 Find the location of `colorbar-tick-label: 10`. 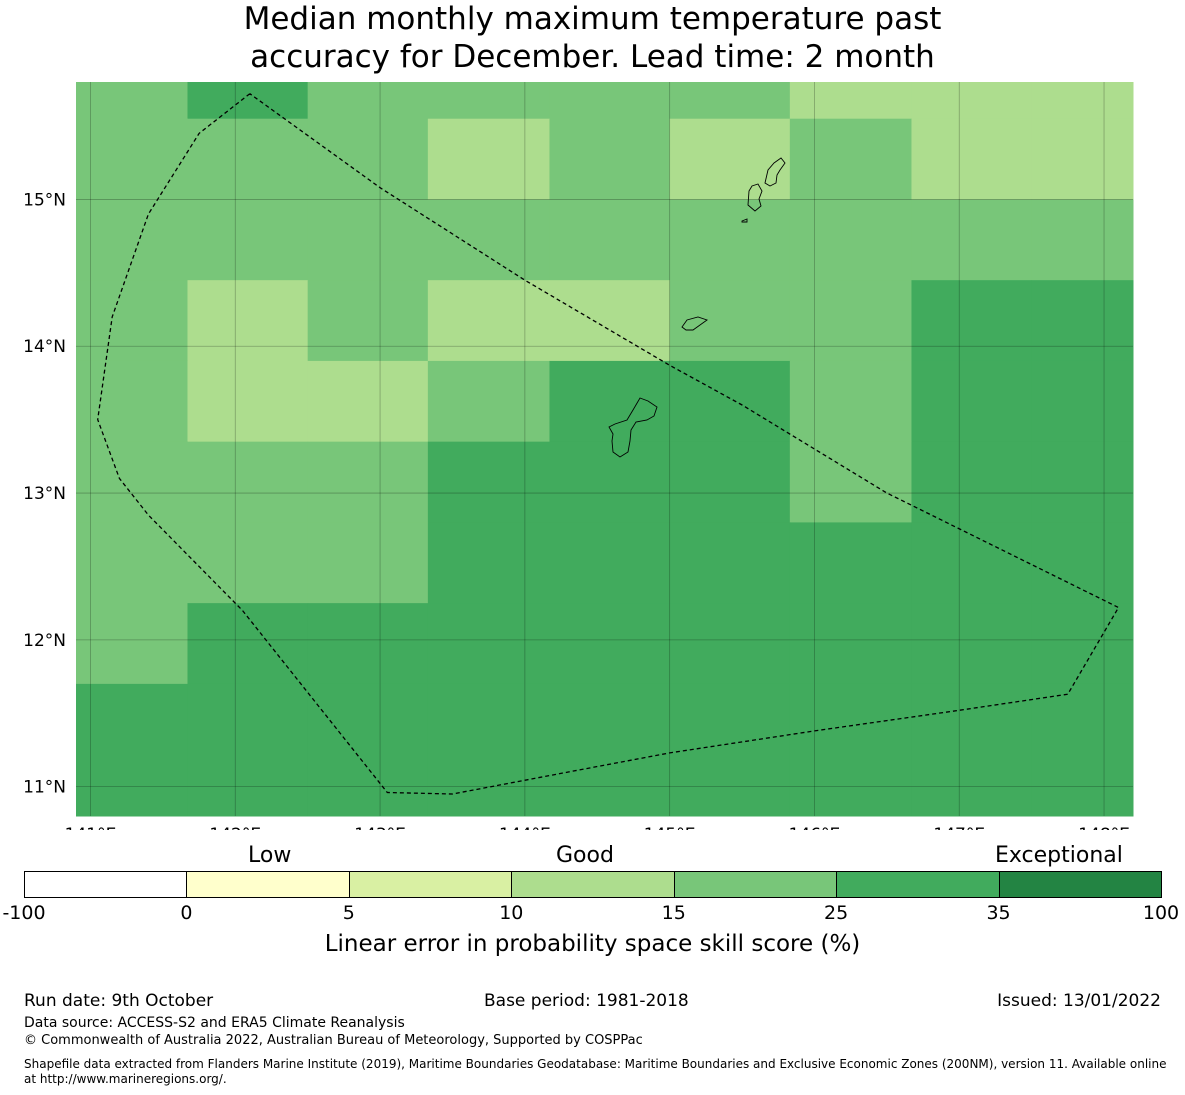

colorbar-tick-label: 10 is located at coordinates (511, 913).